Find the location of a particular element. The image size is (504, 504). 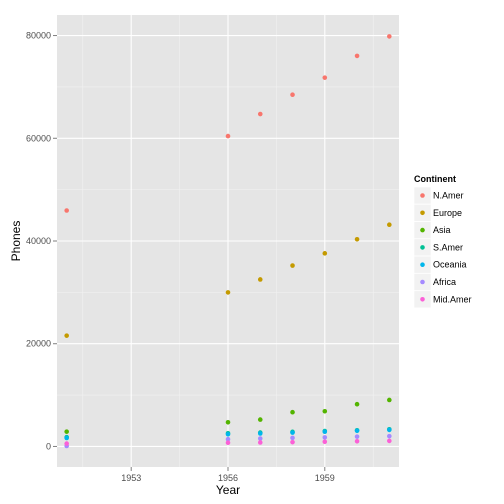

y-axis: 0 20000 40000 60000 80000 is located at coordinates (41, 241).